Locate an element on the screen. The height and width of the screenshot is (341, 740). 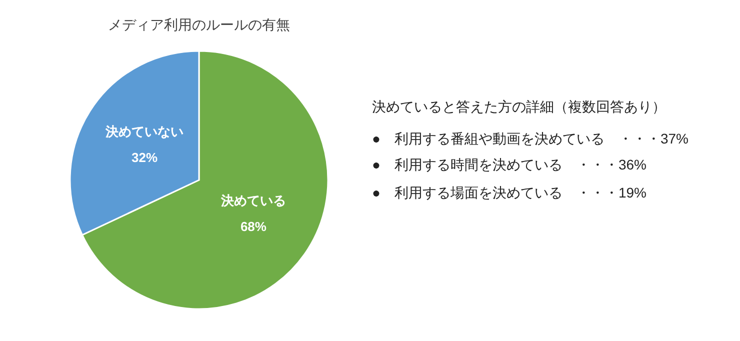
chart-title: メディア利用のルールの有無 is located at coordinates (199, 24).